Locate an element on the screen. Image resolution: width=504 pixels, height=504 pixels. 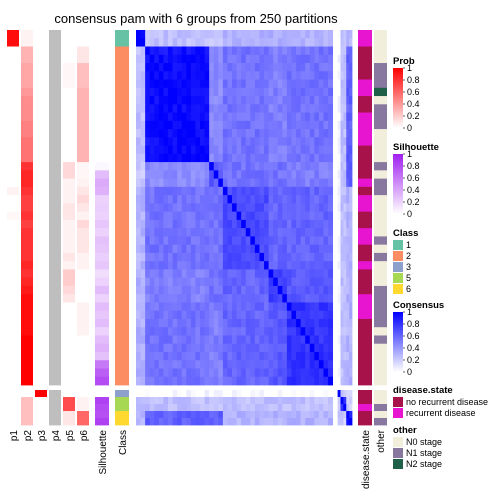
prob-tick-label: 0 is located at coordinates (409, 128).